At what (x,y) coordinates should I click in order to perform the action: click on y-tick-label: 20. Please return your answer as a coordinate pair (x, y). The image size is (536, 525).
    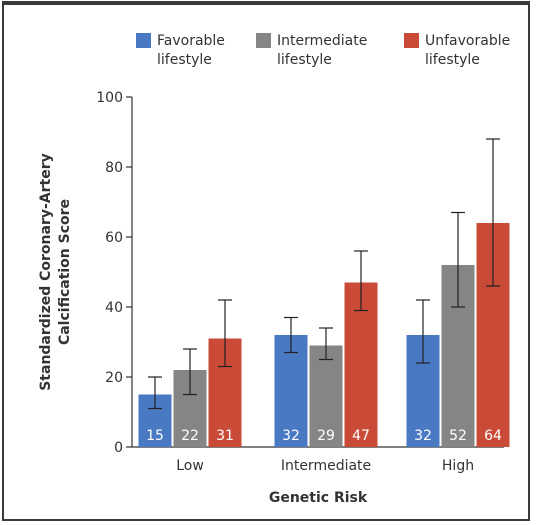
    Looking at the image, I should click on (114, 378).